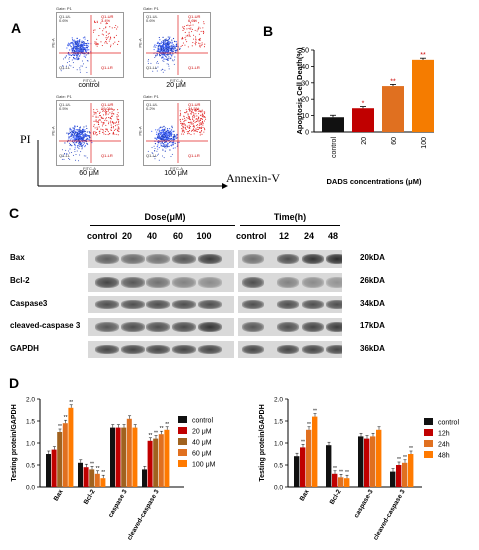 The width and height of the screenshot is (479, 550). I want to click on y-tick-label: 1.5, so click(278, 422).